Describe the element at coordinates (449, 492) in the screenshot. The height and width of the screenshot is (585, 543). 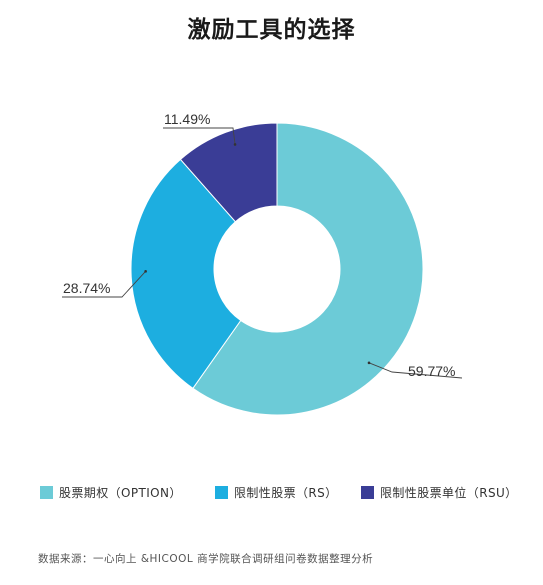
I see `legend-label-rsu: 限制性股票单位（RSU）` at that location.